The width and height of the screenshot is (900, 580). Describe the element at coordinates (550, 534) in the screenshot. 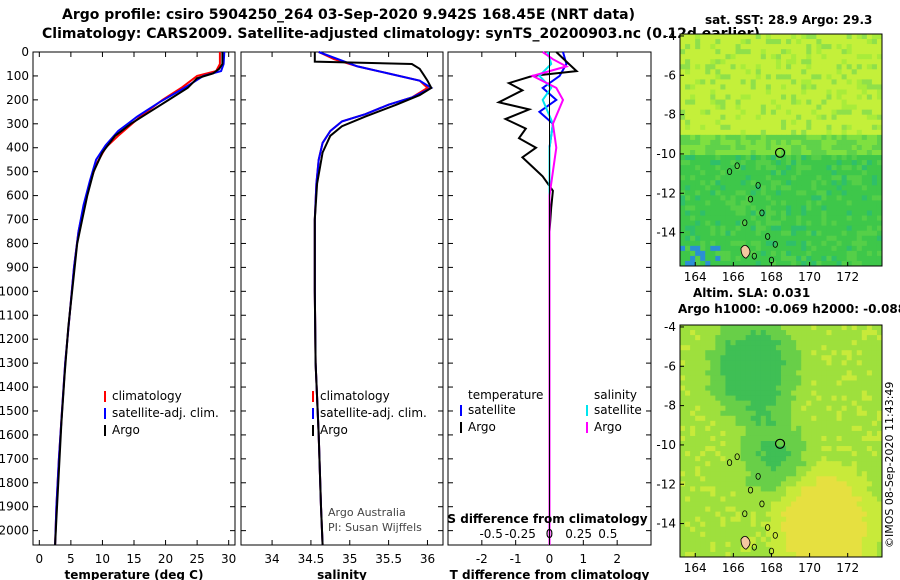

I see `difference-stick-label: 0` at that location.